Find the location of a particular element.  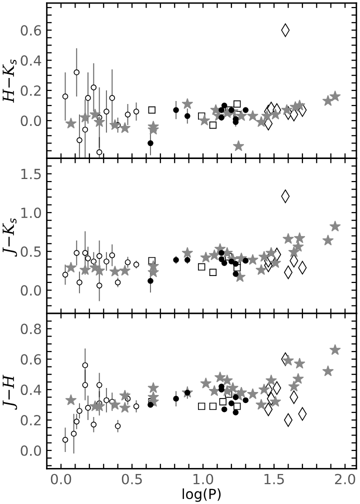

y-tick-label: 0.8 is located at coordinates (30, 329).